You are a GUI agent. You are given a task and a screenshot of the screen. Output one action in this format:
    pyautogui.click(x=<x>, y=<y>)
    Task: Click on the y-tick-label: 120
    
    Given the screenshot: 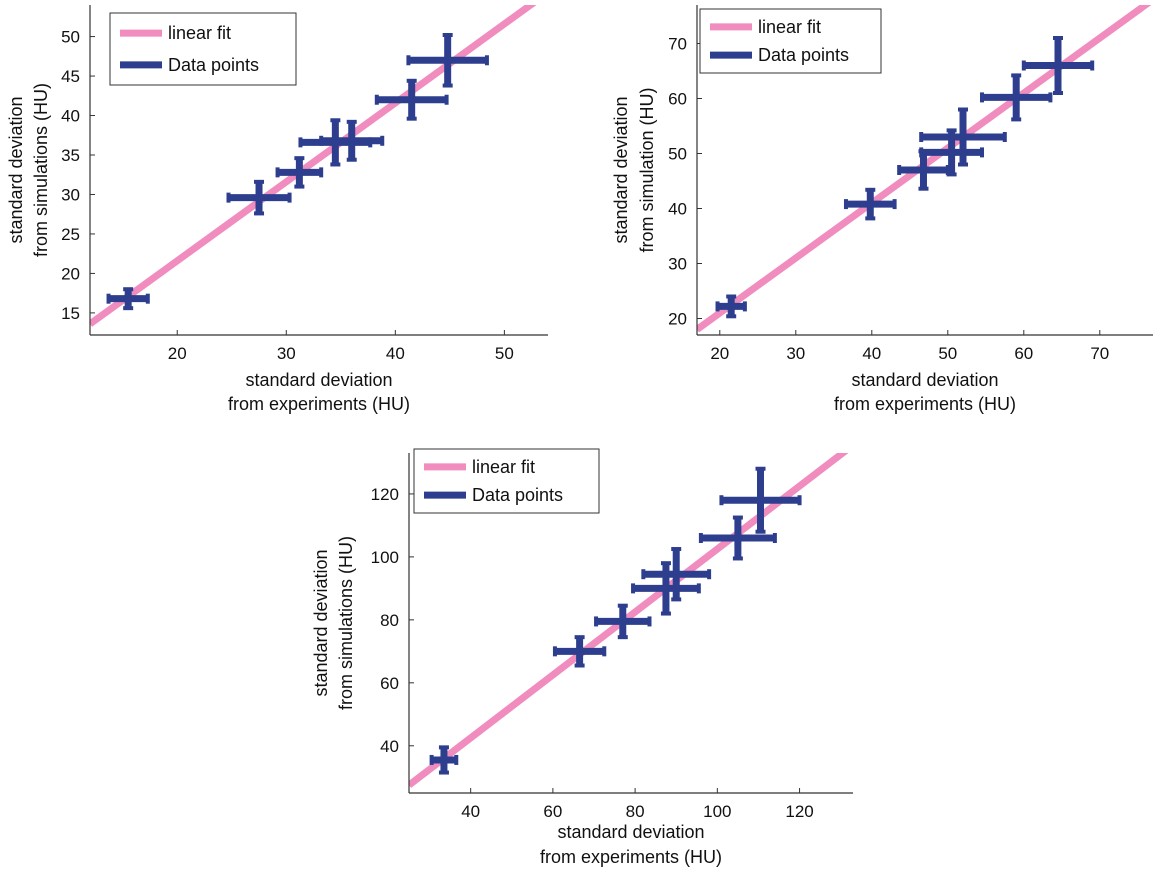 What is the action you would take?
    pyautogui.click(x=385, y=494)
    